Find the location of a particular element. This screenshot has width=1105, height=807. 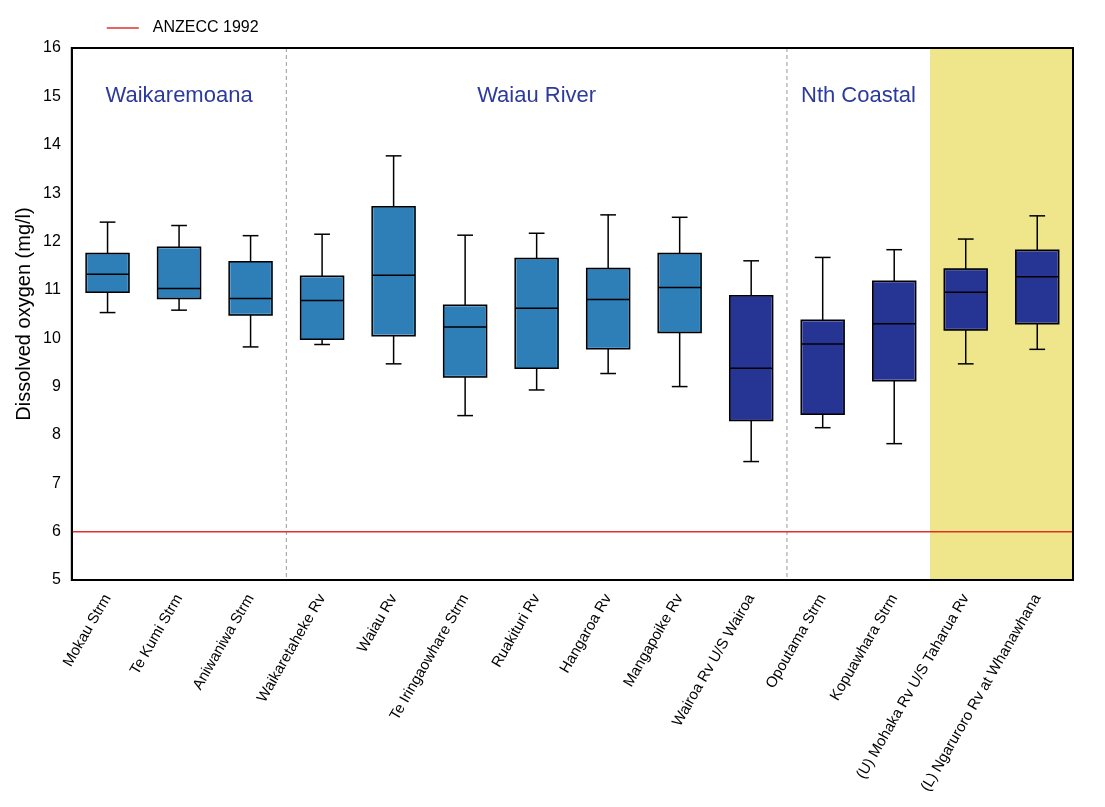

y-tick-label: 16 is located at coordinates (52, 47).